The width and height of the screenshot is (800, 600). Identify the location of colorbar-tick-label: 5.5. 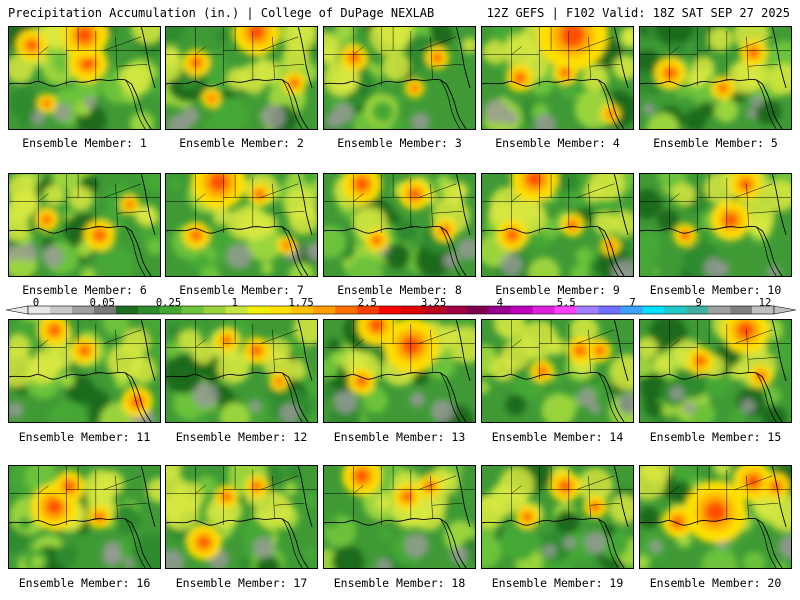
(566, 303).